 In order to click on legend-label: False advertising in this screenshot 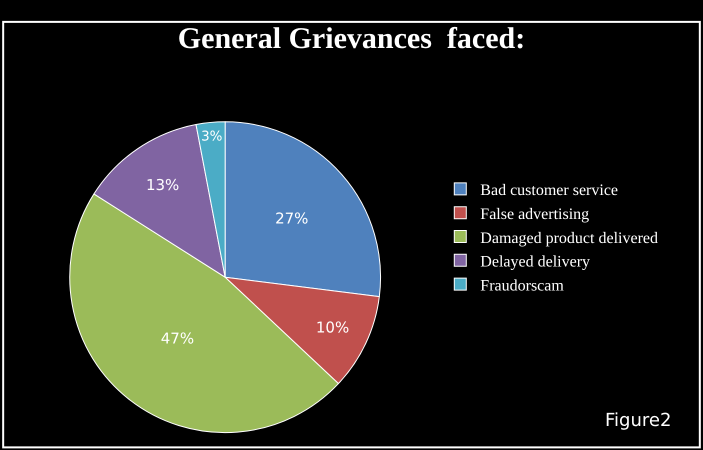, I will do `click(535, 214)`.